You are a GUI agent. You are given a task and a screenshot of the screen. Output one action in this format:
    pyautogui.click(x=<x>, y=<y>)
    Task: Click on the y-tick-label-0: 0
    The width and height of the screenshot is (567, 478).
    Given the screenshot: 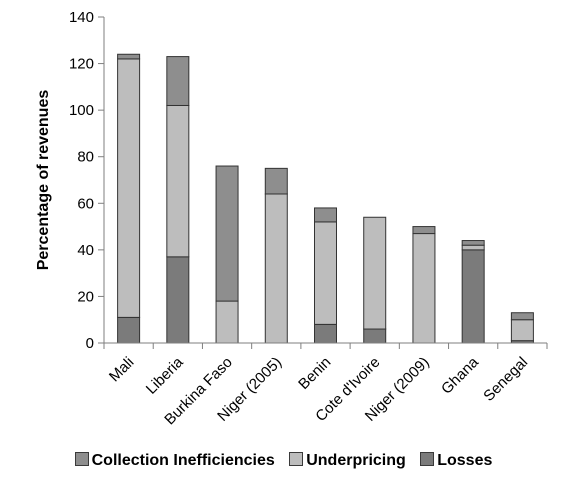 What is the action you would take?
    pyautogui.click(x=90, y=343)
    